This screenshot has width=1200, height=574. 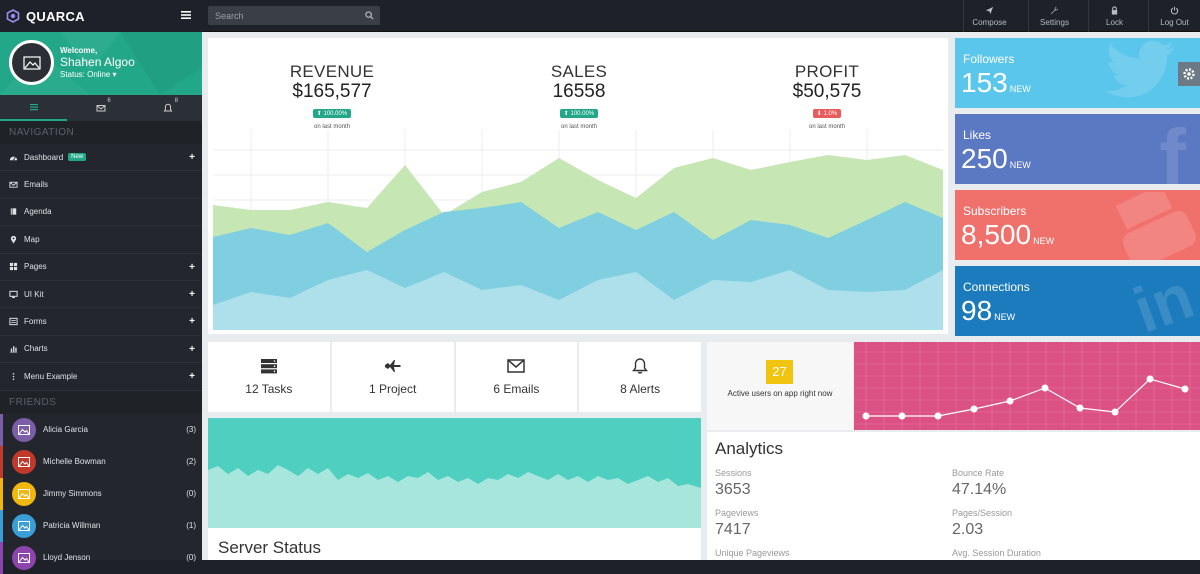 I want to click on subscribers-card: Subscribers 8,500 NEW, so click(x=1077, y=225).